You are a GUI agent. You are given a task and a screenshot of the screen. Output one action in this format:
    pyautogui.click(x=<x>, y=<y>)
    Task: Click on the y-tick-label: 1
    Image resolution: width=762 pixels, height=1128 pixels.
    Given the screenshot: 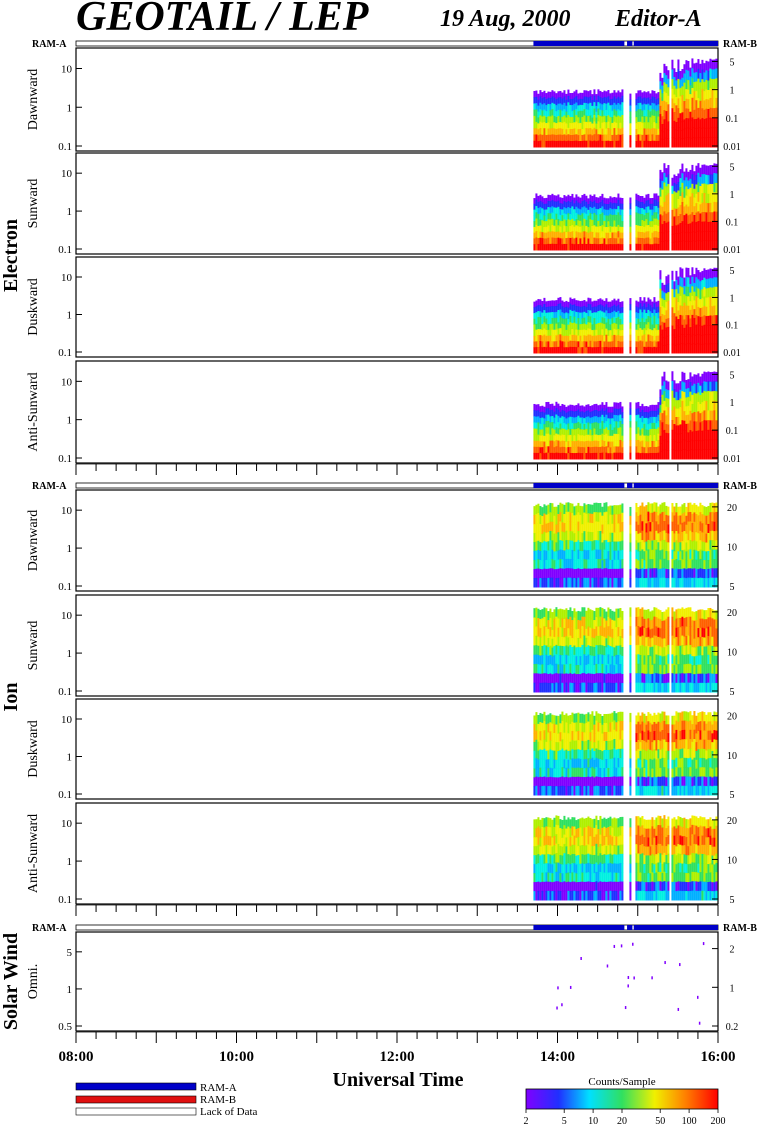 What is the action you would take?
    pyautogui.click(x=70, y=316)
    